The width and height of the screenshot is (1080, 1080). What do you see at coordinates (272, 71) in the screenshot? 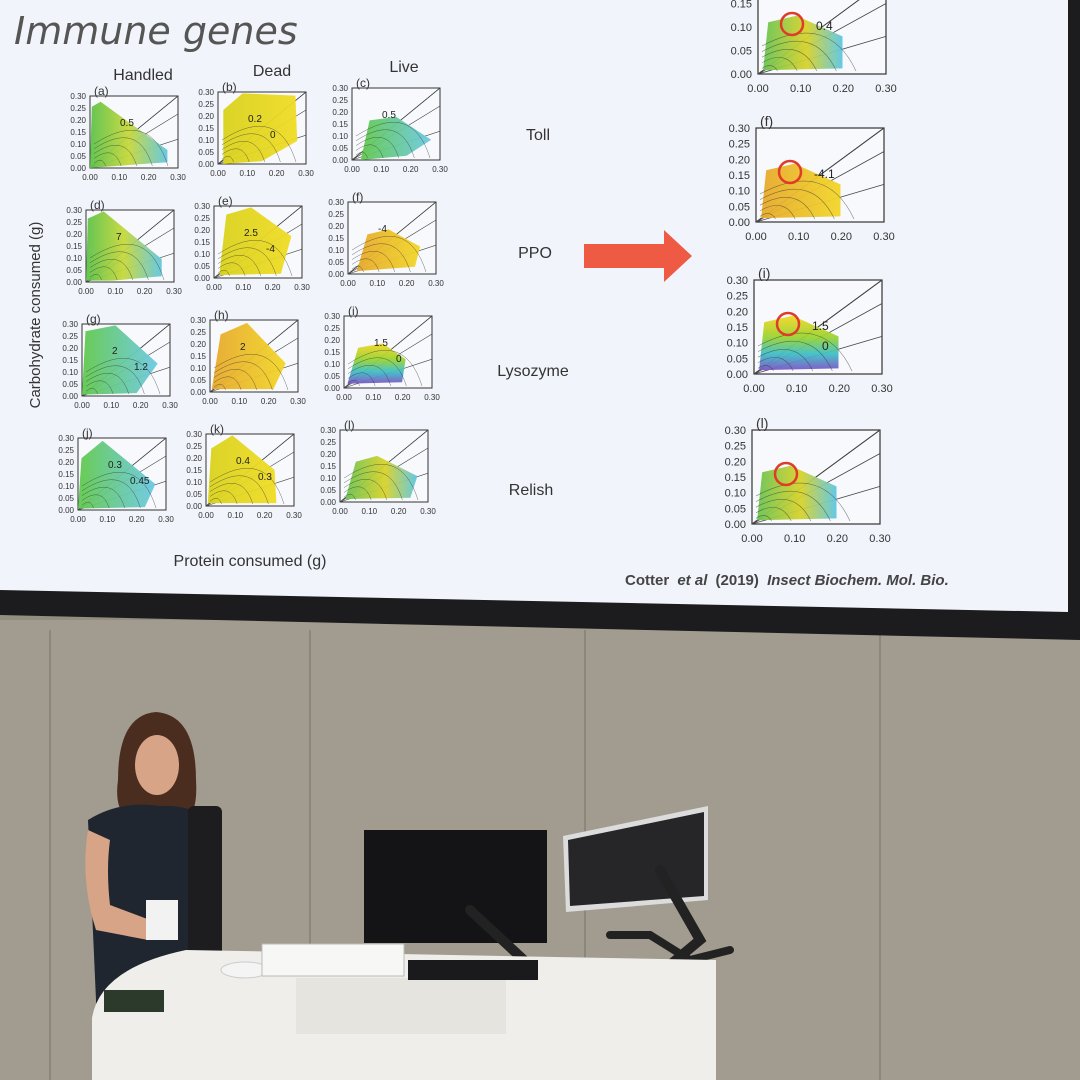
I see `column-header-dead: Dead` at bounding box center [272, 71].